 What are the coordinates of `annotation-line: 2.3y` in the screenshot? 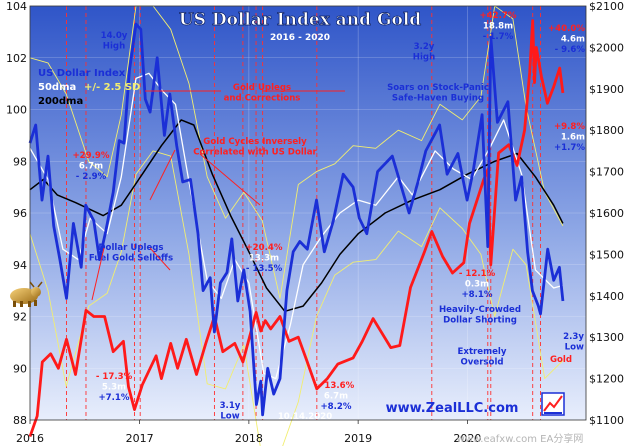 It's located at (573, 337).